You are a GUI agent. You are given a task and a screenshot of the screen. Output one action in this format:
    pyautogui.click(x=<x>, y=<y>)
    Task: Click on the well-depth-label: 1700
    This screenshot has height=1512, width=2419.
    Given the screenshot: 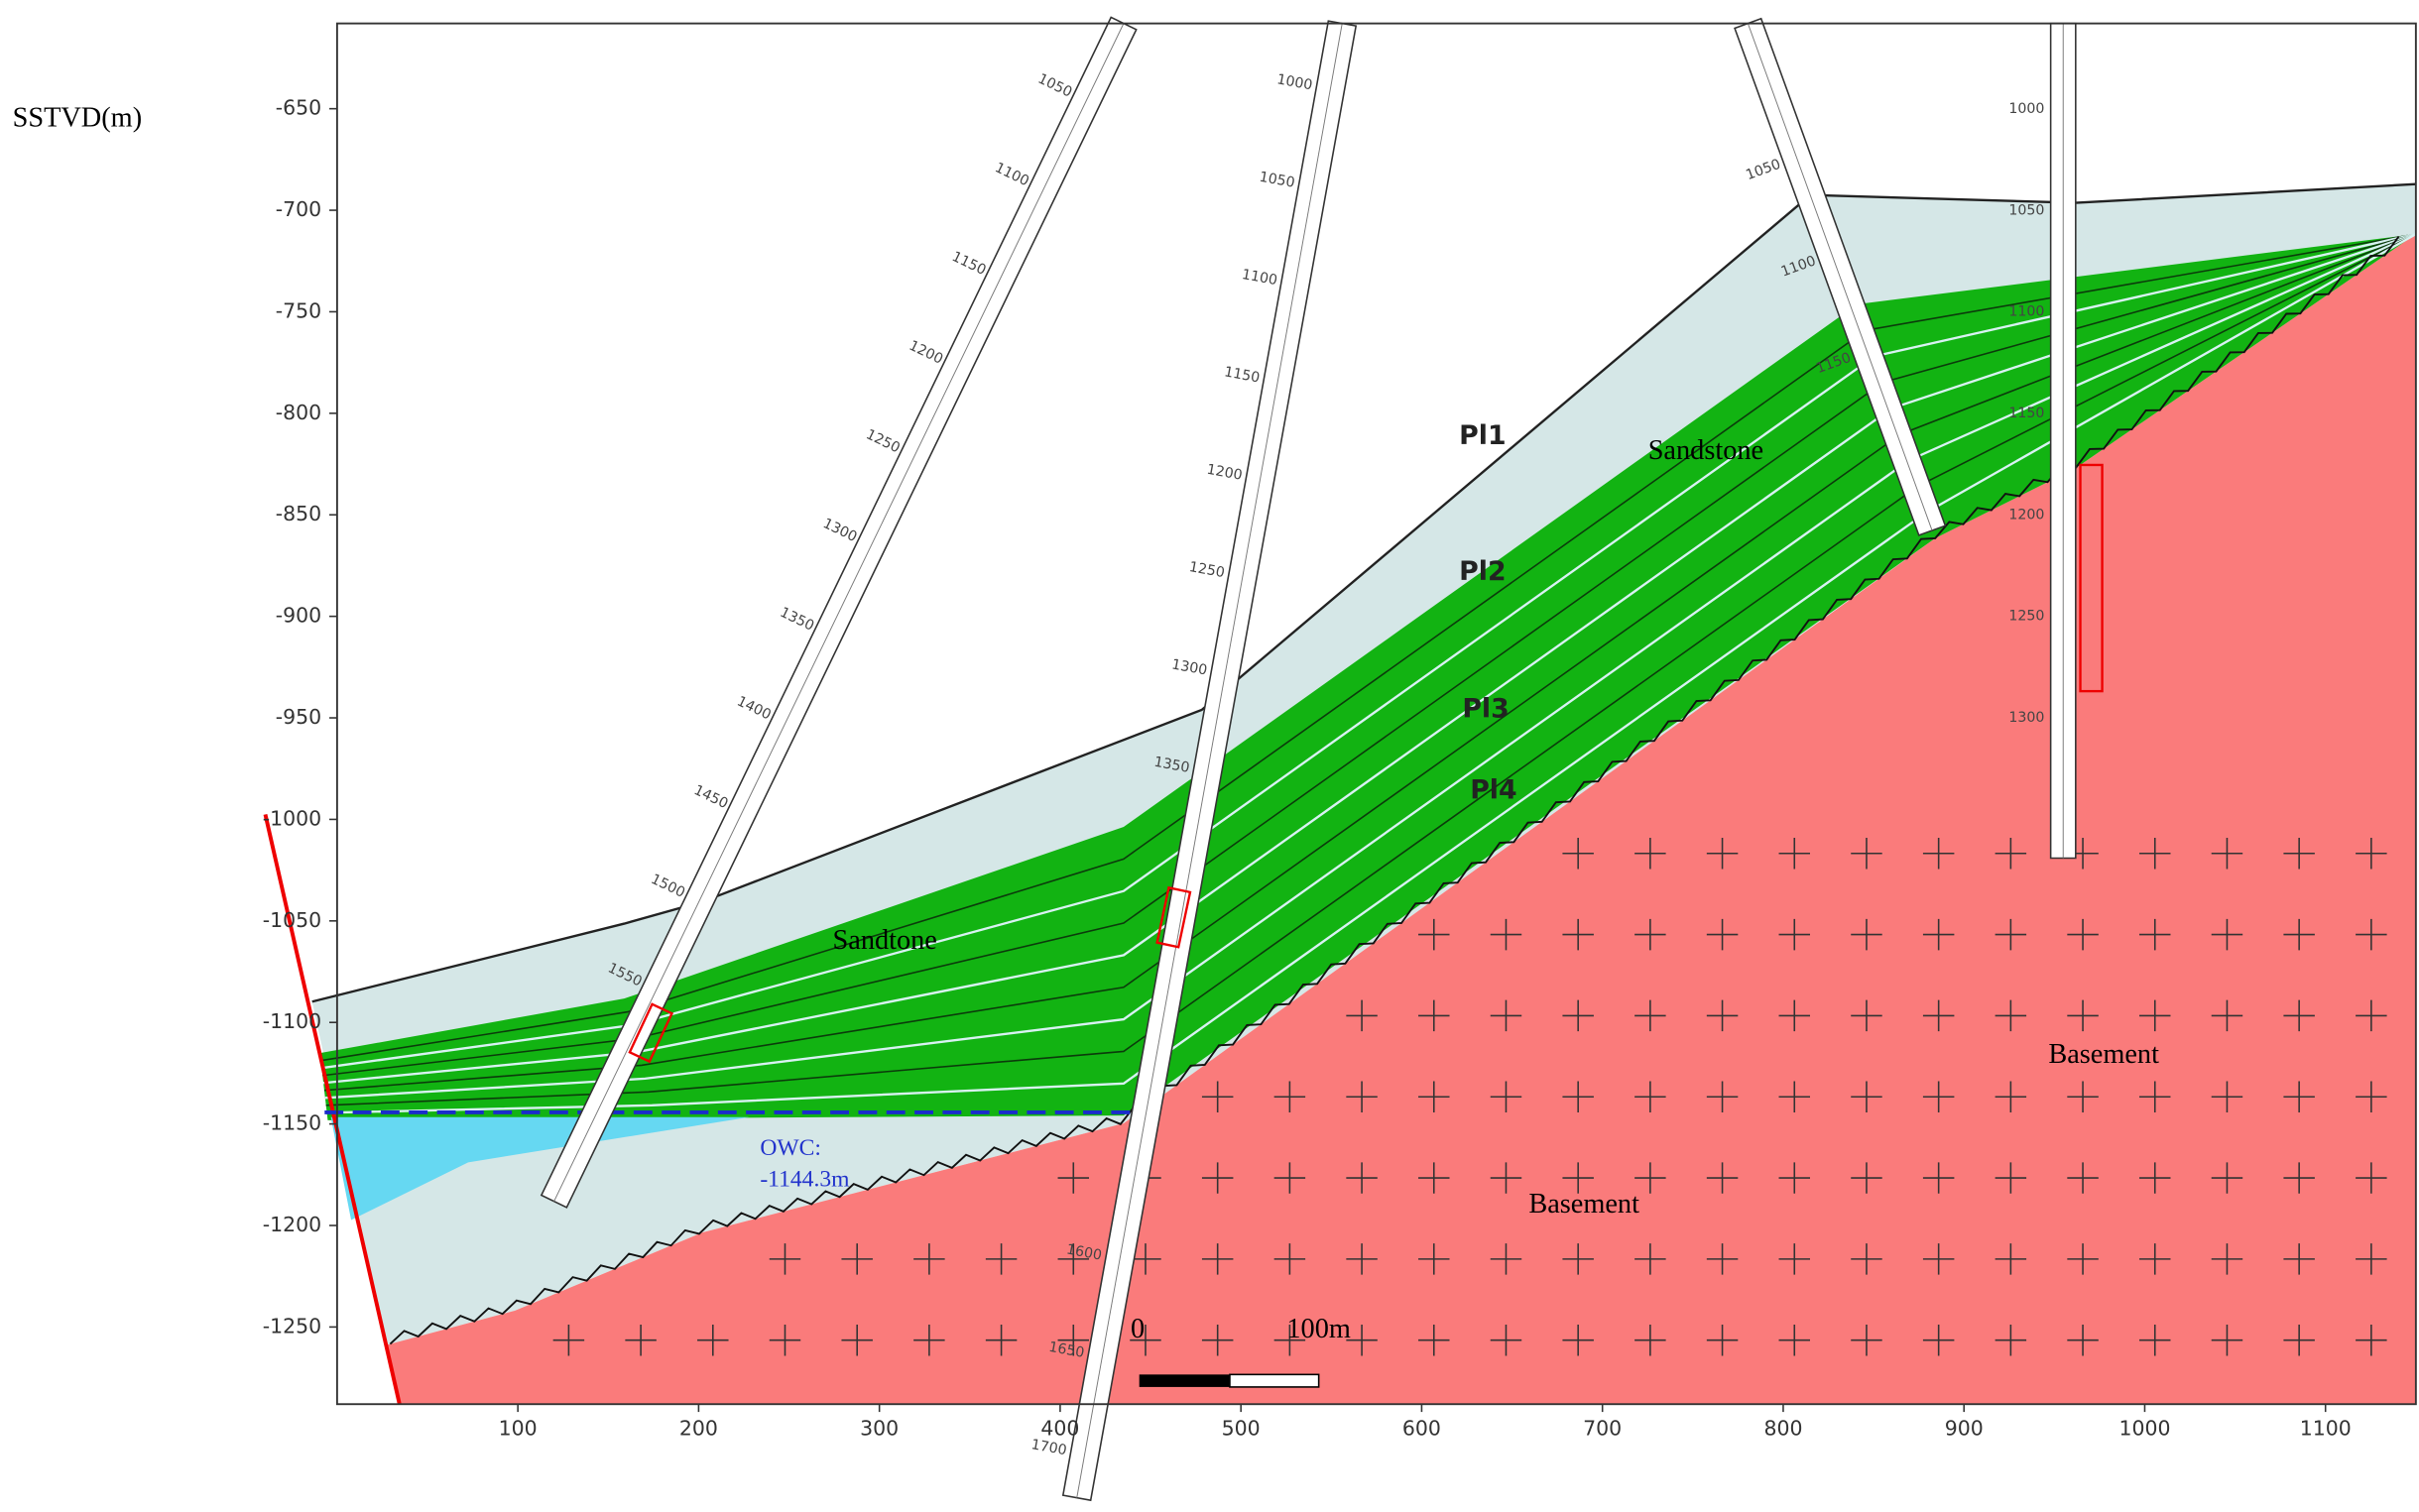 What is the action you would take?
    pyautogui.click(x=1048, y=1447)
    